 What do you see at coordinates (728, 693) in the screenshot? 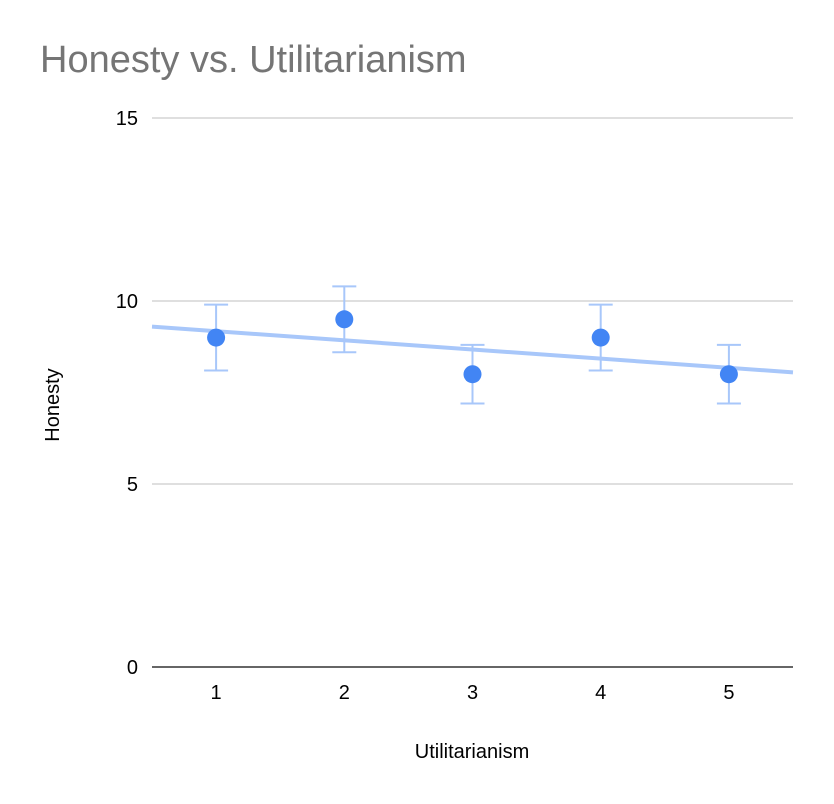
I see `x-tick-label: 5` at bounding box center [728, 693].